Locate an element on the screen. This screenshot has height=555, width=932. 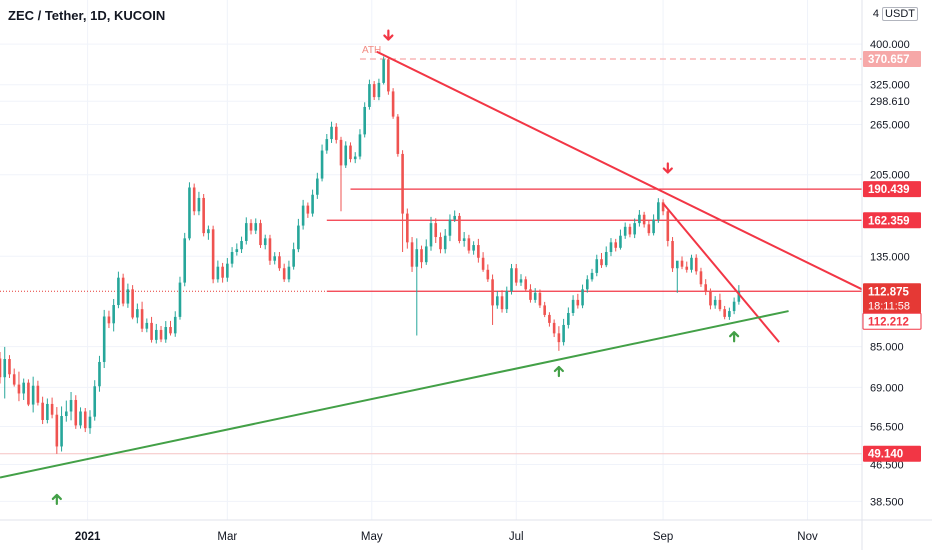
x-tick-label: 2021 is located at coordinates (88, 537).